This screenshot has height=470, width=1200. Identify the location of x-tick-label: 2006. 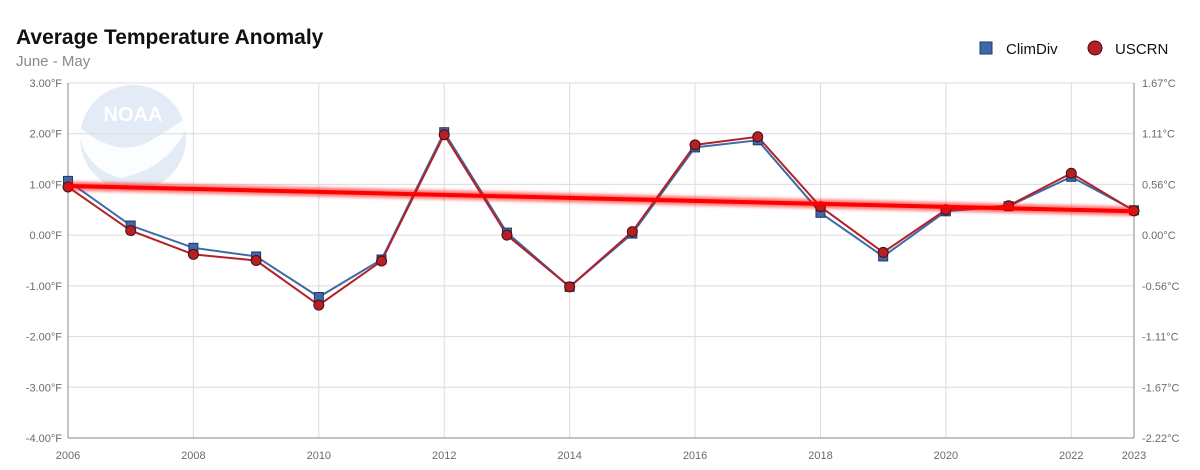
(68, 456).